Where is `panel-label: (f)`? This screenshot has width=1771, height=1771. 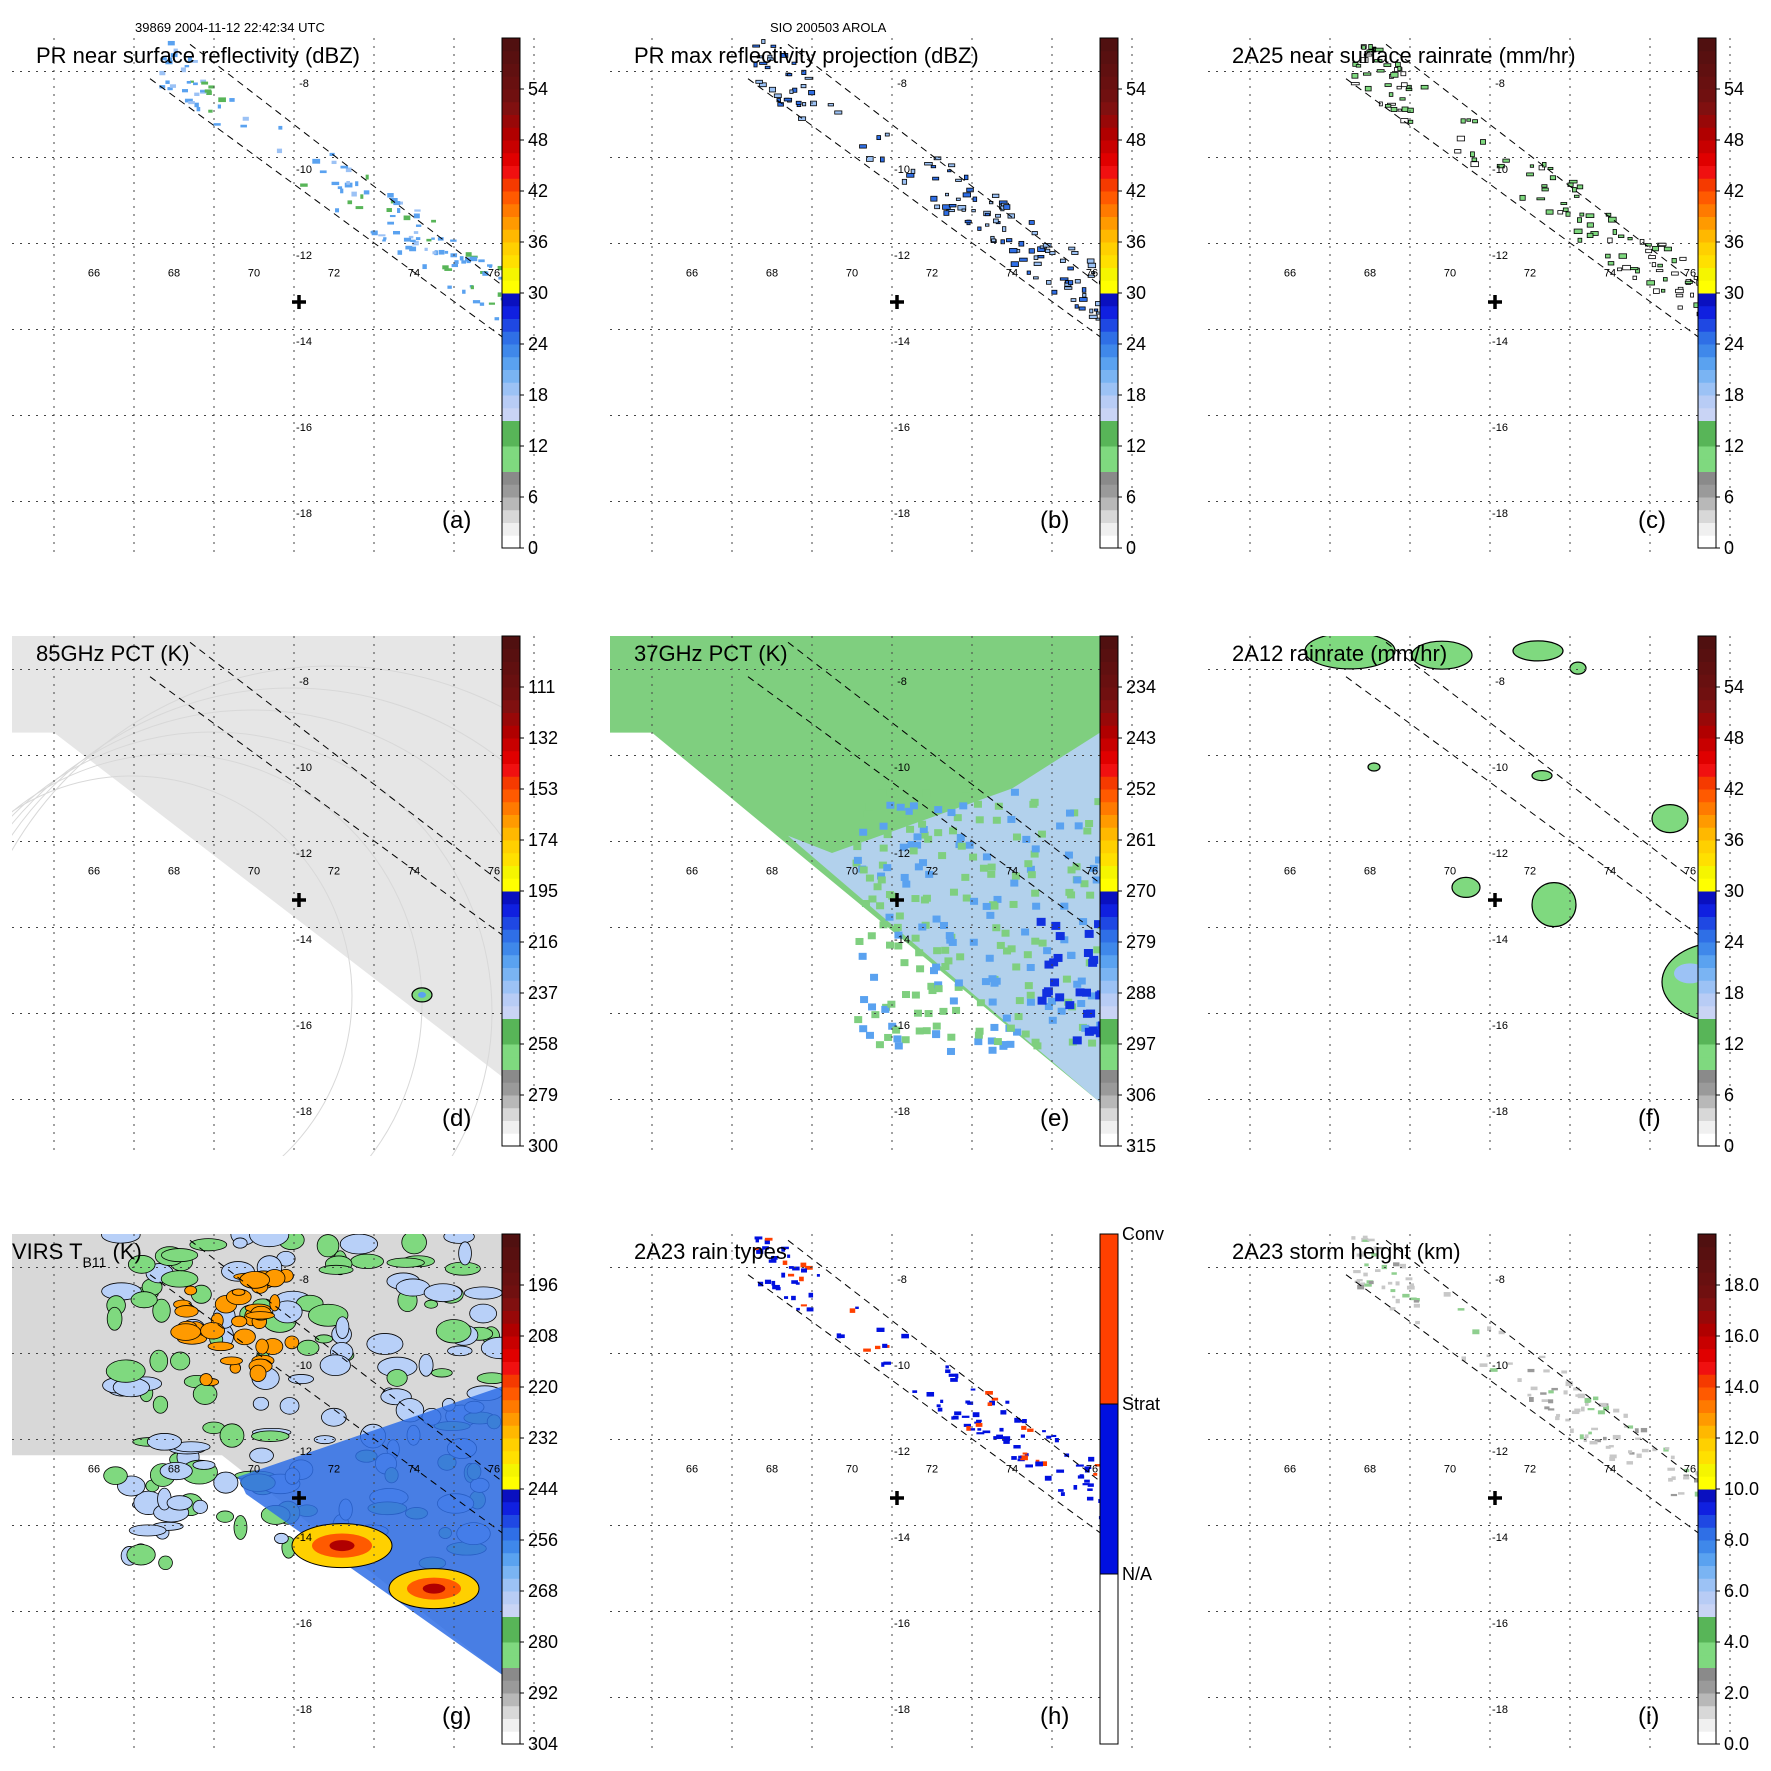 panel-label: (f) is located at coordinates (1649, 1118).